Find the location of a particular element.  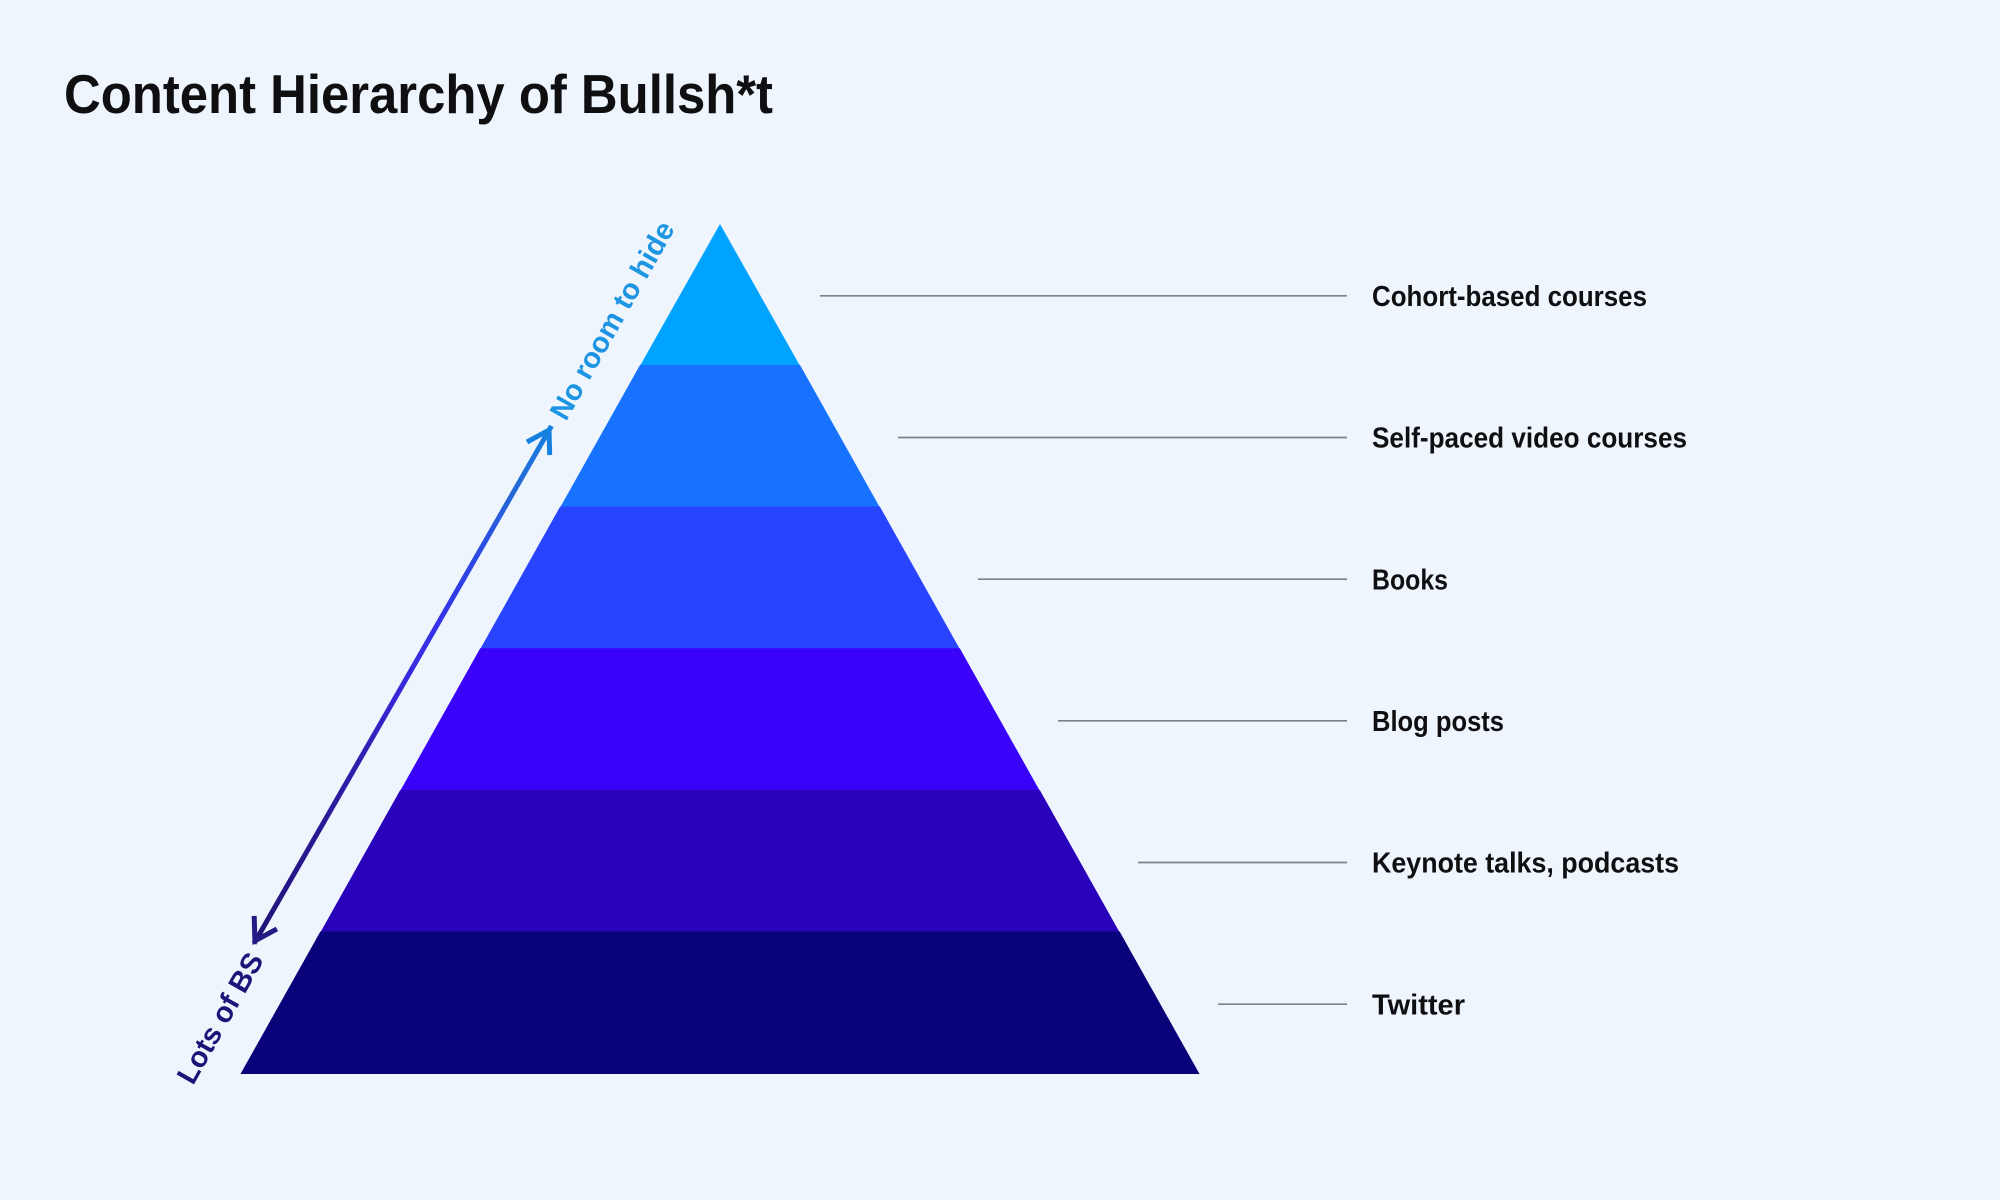

svg-text: Books is located at coordinates (1410, 580).